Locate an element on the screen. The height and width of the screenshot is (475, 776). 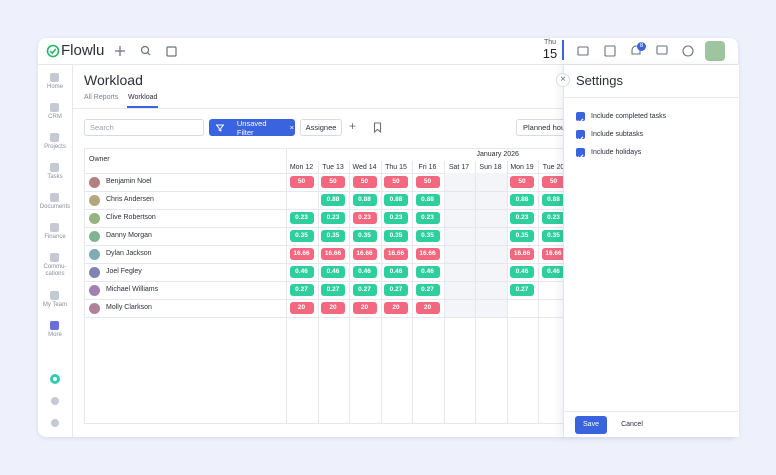
day-header: Fri 16 is located at coordinates (427, 167).